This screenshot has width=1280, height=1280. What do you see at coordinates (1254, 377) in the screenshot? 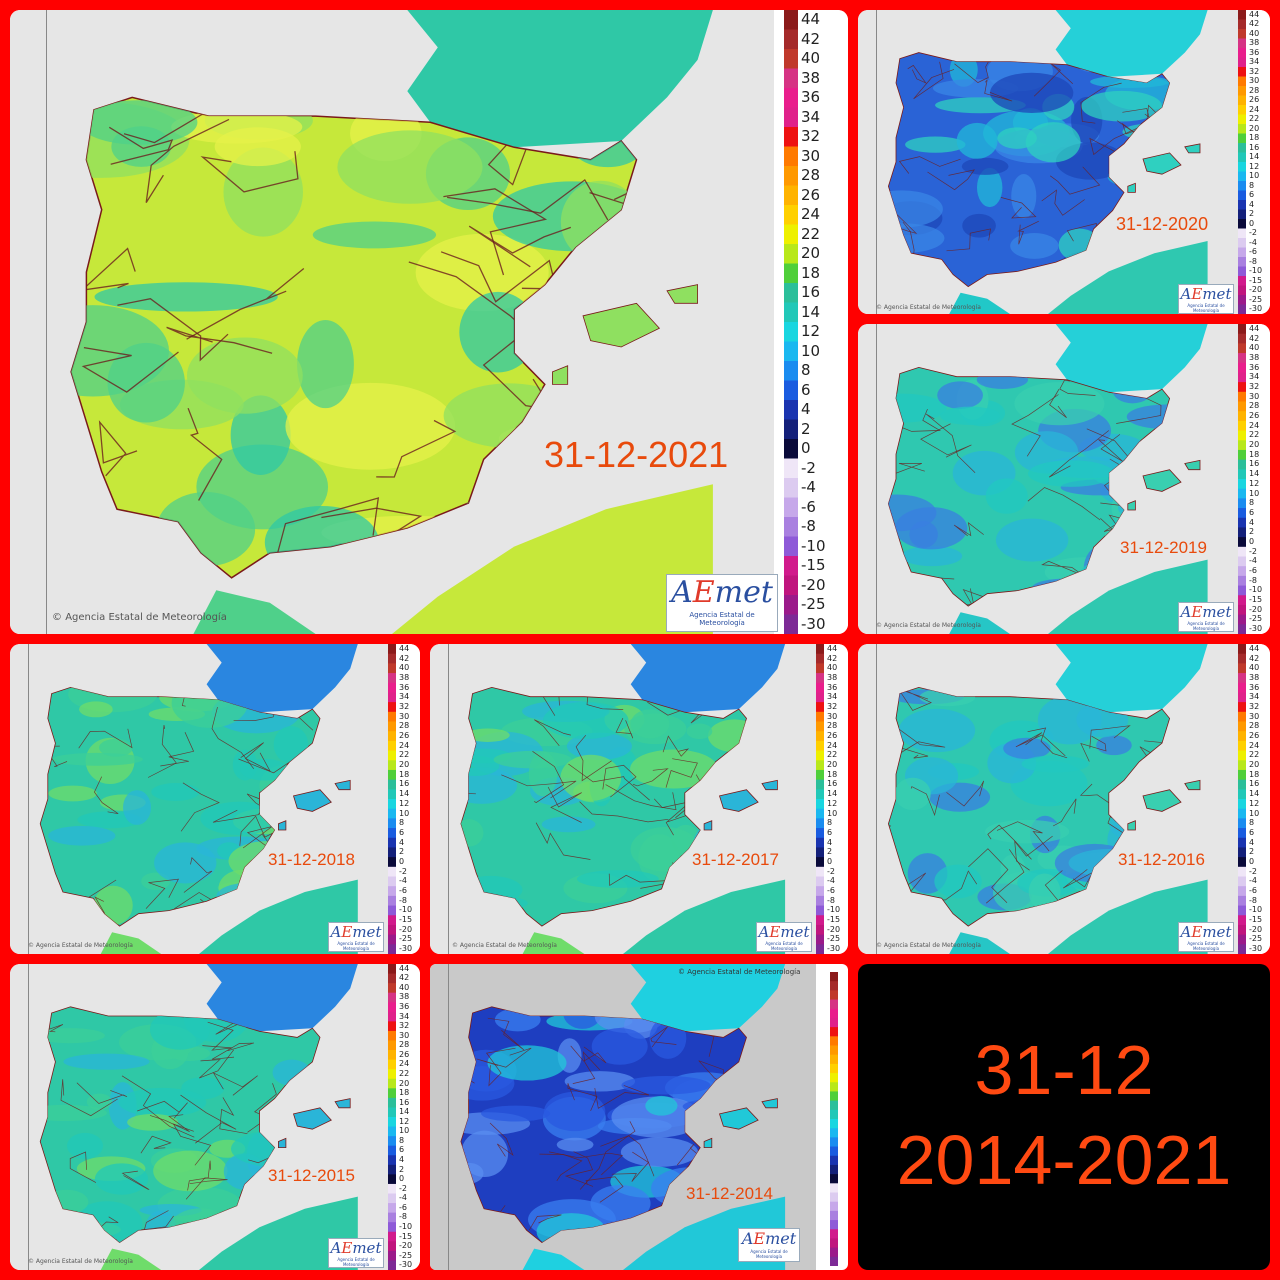
I see `legend-value-label: 34` at bounding box center [1254, 377].